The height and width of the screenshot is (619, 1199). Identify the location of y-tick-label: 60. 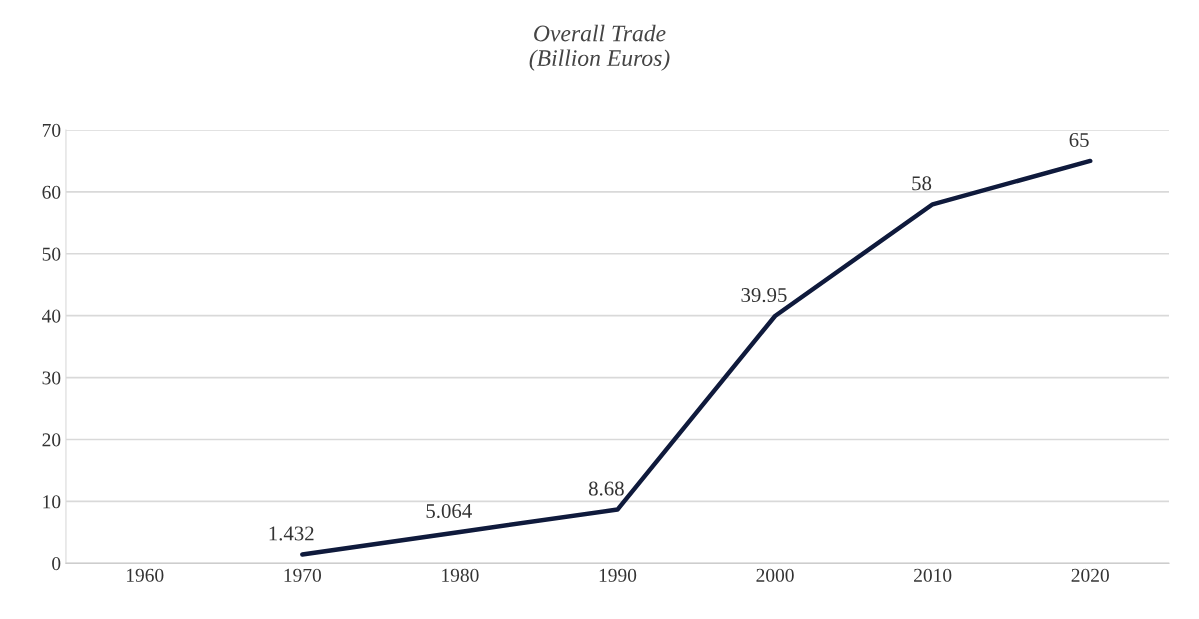
(51, 192).